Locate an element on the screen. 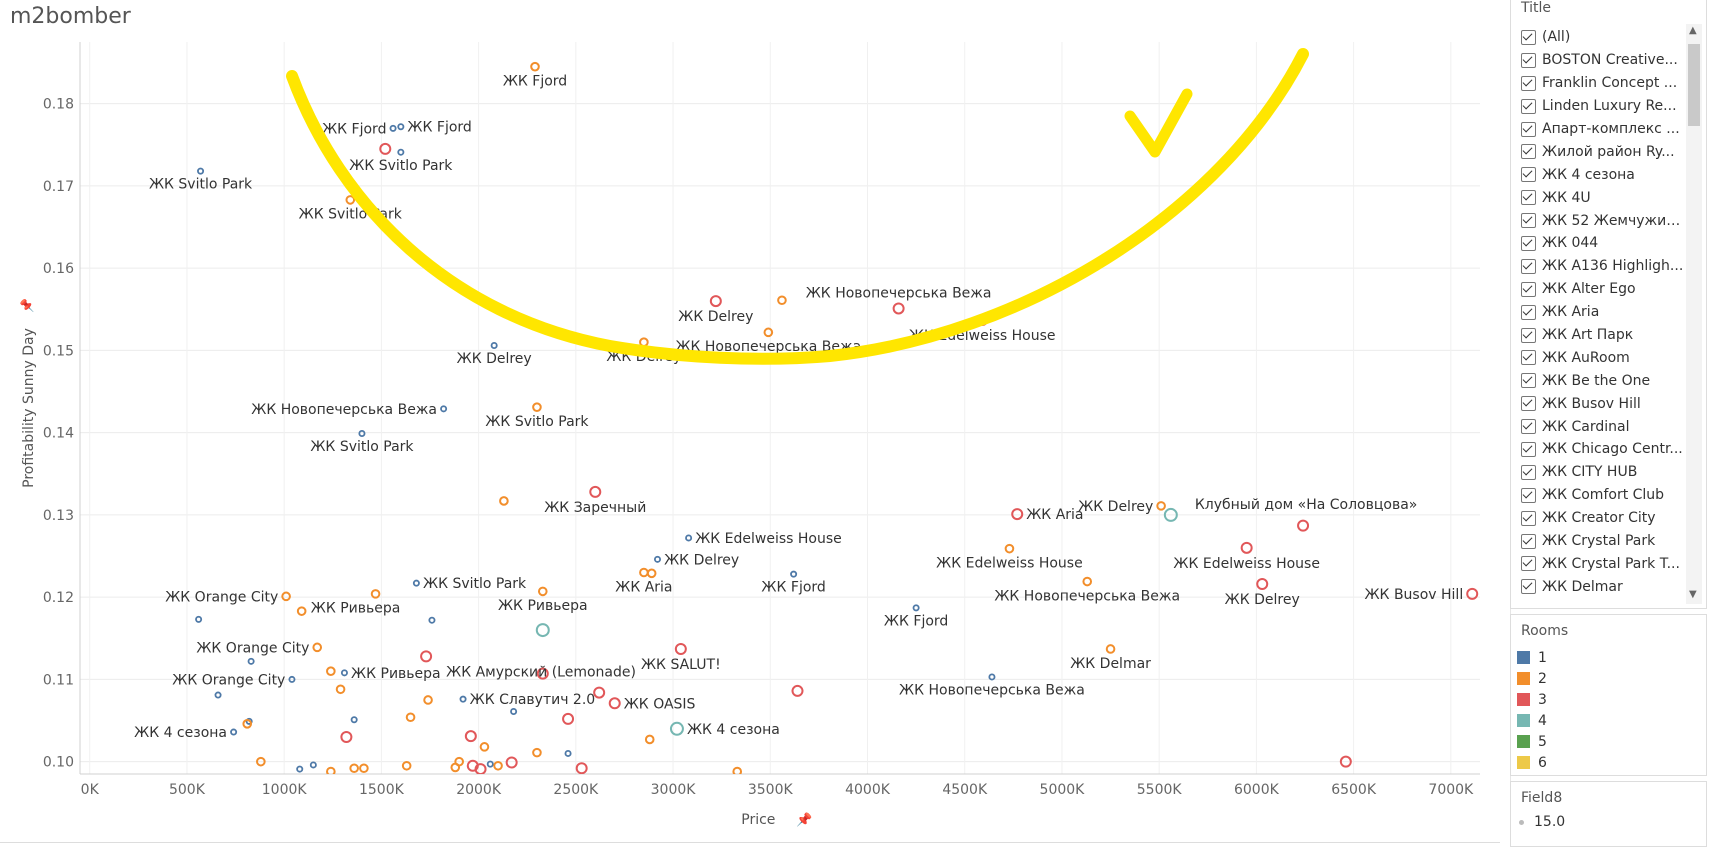  filter-item: ЖК 4 сезона is located at coordinates (1605, 174).